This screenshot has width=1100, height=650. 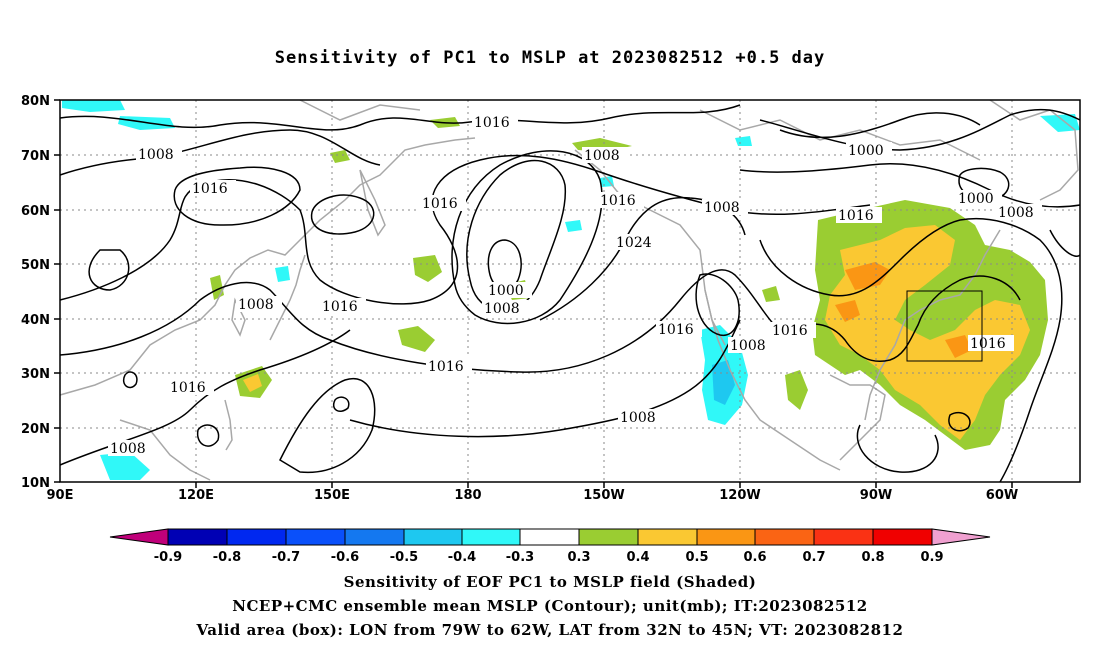 I want to click on lon-label: 120W, so click(x=739, y=495).